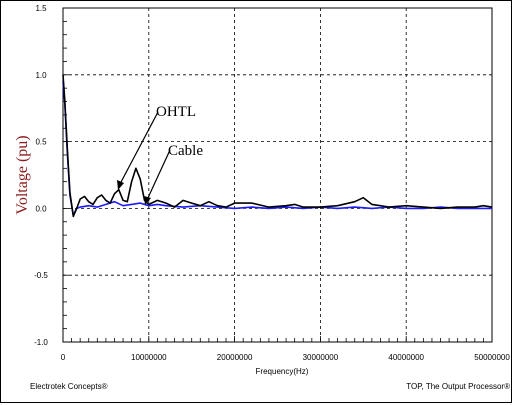  Describe the element at coordinates (185, 151) in the screenshot. I see `annotation-cable: Cable` at that location.